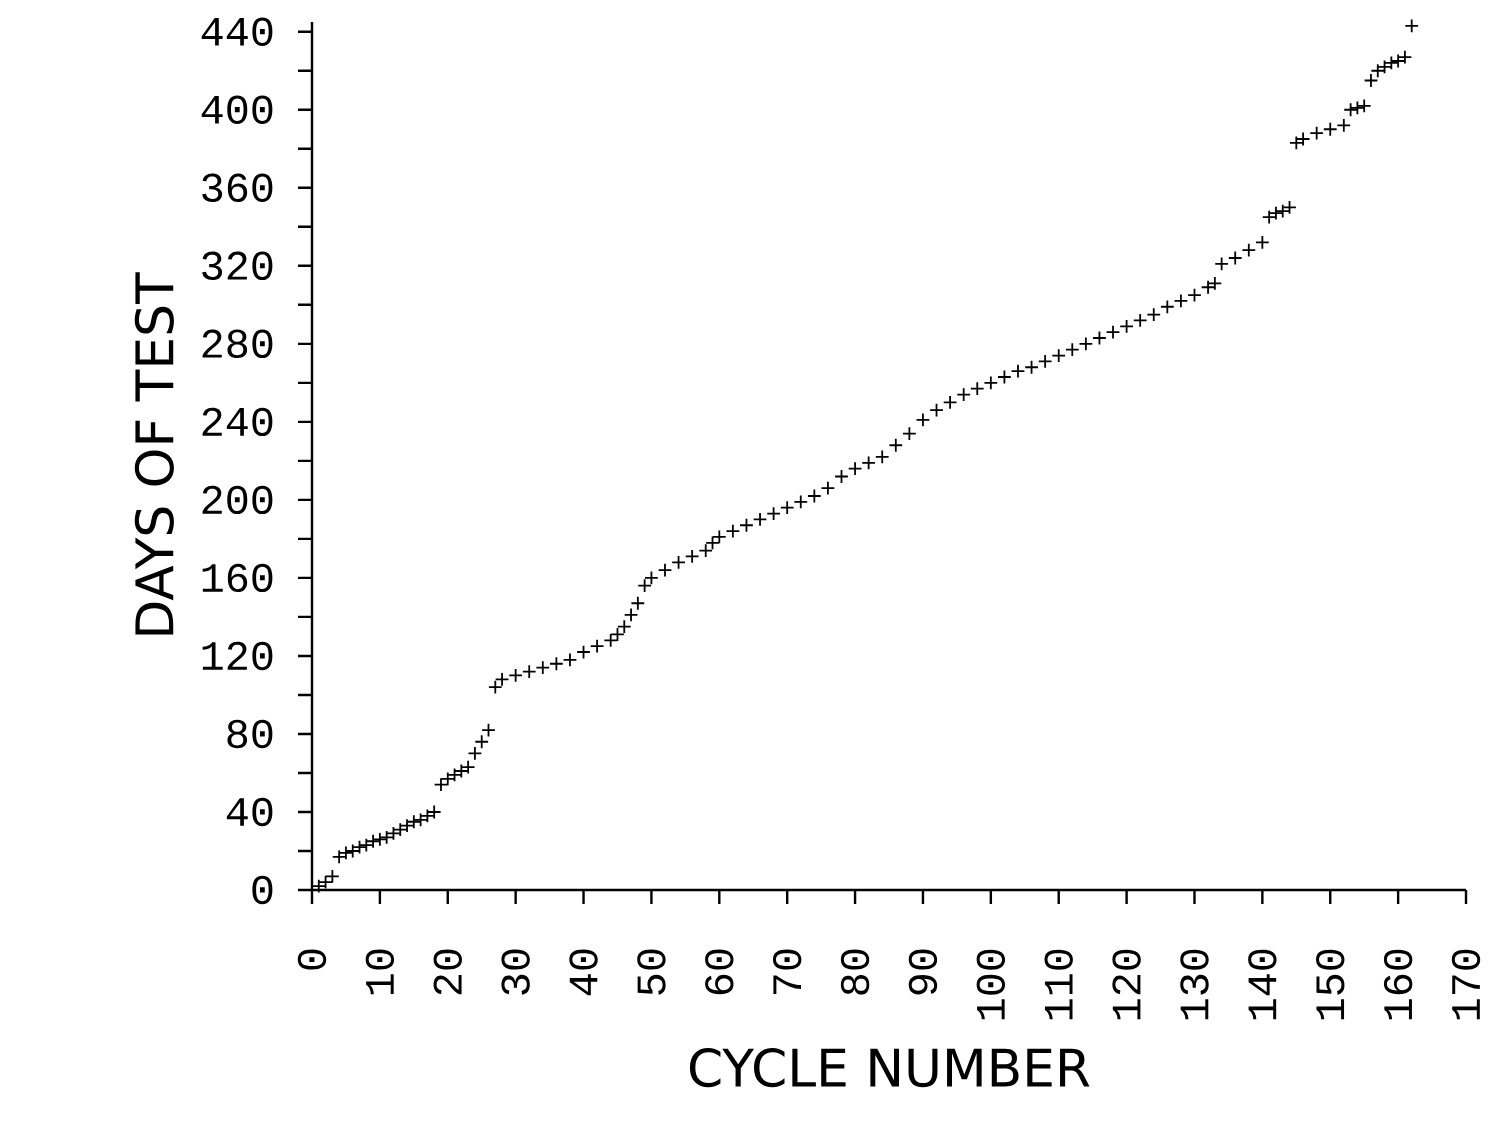 The image size is (1488, 1128). What do you see at coordinates (380, 972) in the screenshot?
I see `x-tick-label: 10` at bounding box center [380, 972].